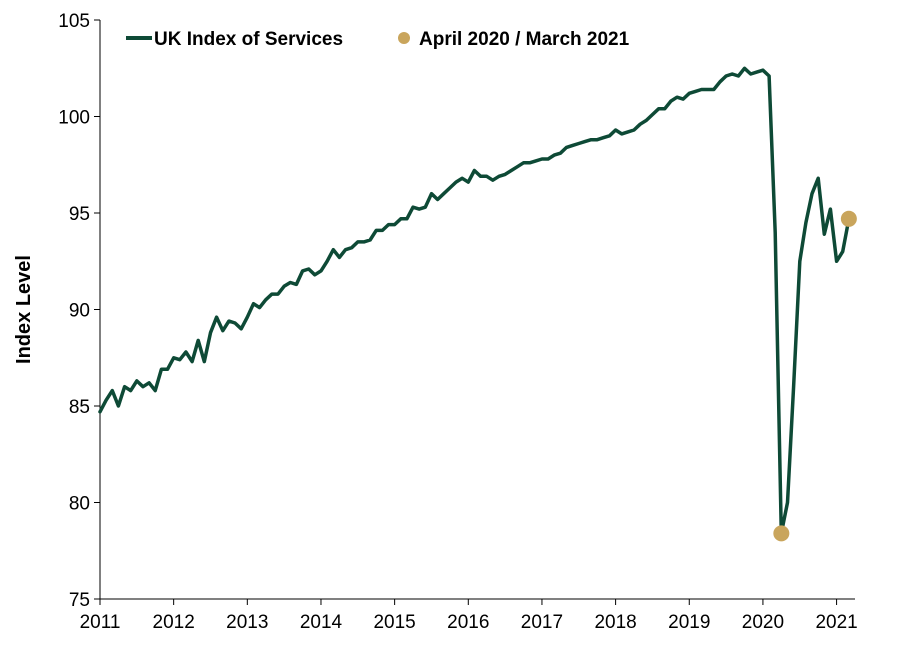 The width and height of the screenshot is (900, 654). Describe the element at coordinates (79, 600) in the screenshot. I see `y-tick-label: 75` at that location.